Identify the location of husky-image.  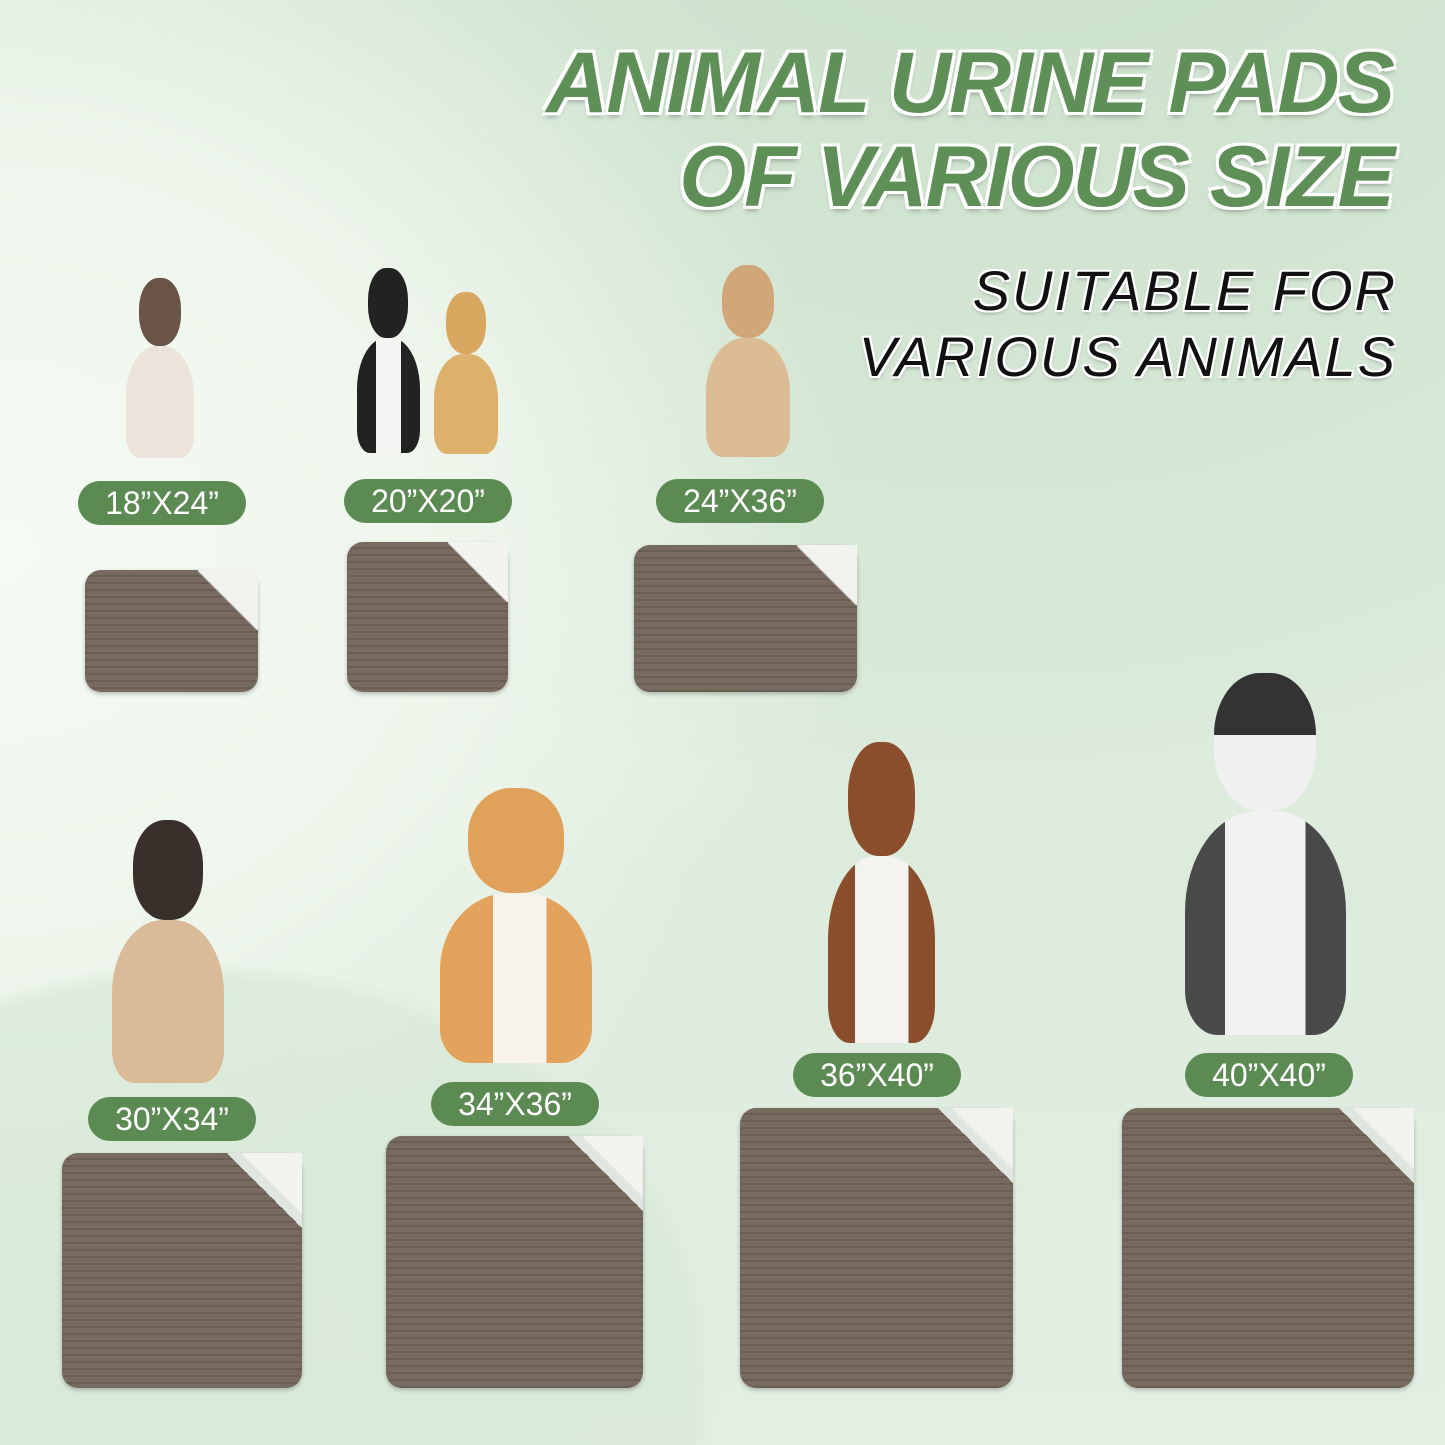
(1265, 854).